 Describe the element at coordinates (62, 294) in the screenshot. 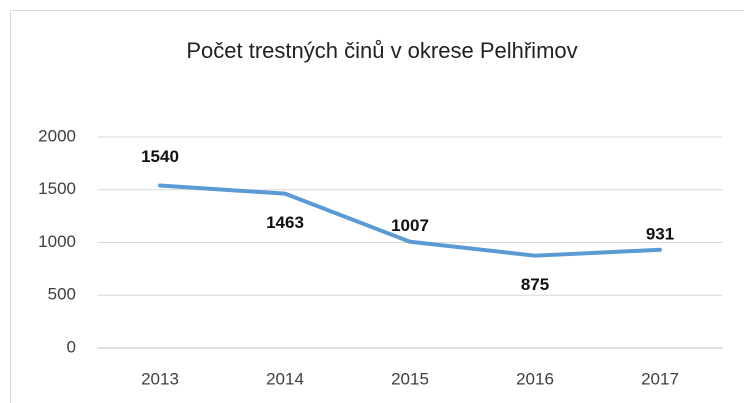

I see `y-tick-label: 500` at that location.